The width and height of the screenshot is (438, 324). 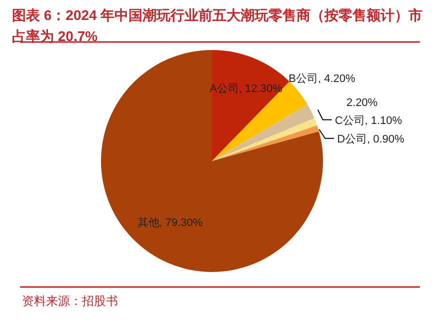 What do you see at coordinates (70, 301) in the screenshot?
I see `text: 资料来源：招股书` at bounding box center [70, 301].